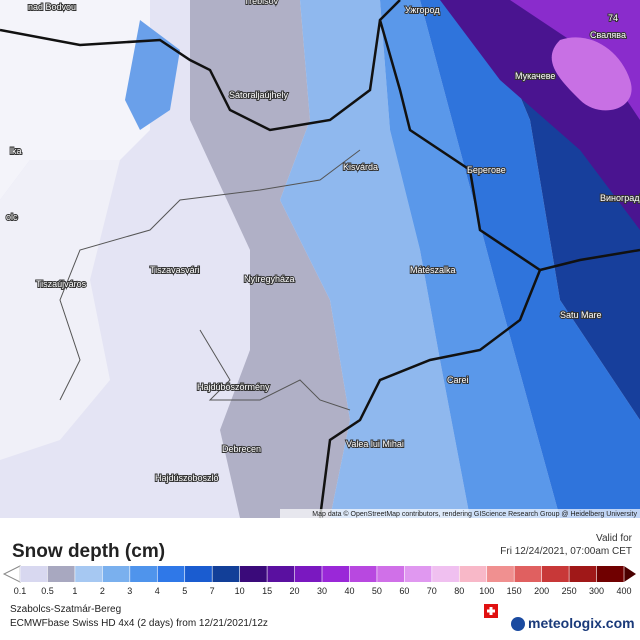 The image size is (640, 640). What do you see at coordinates (581, 623) in the screenshot?
I see `brand: meteologix.com` at bounding box center [581, 623].